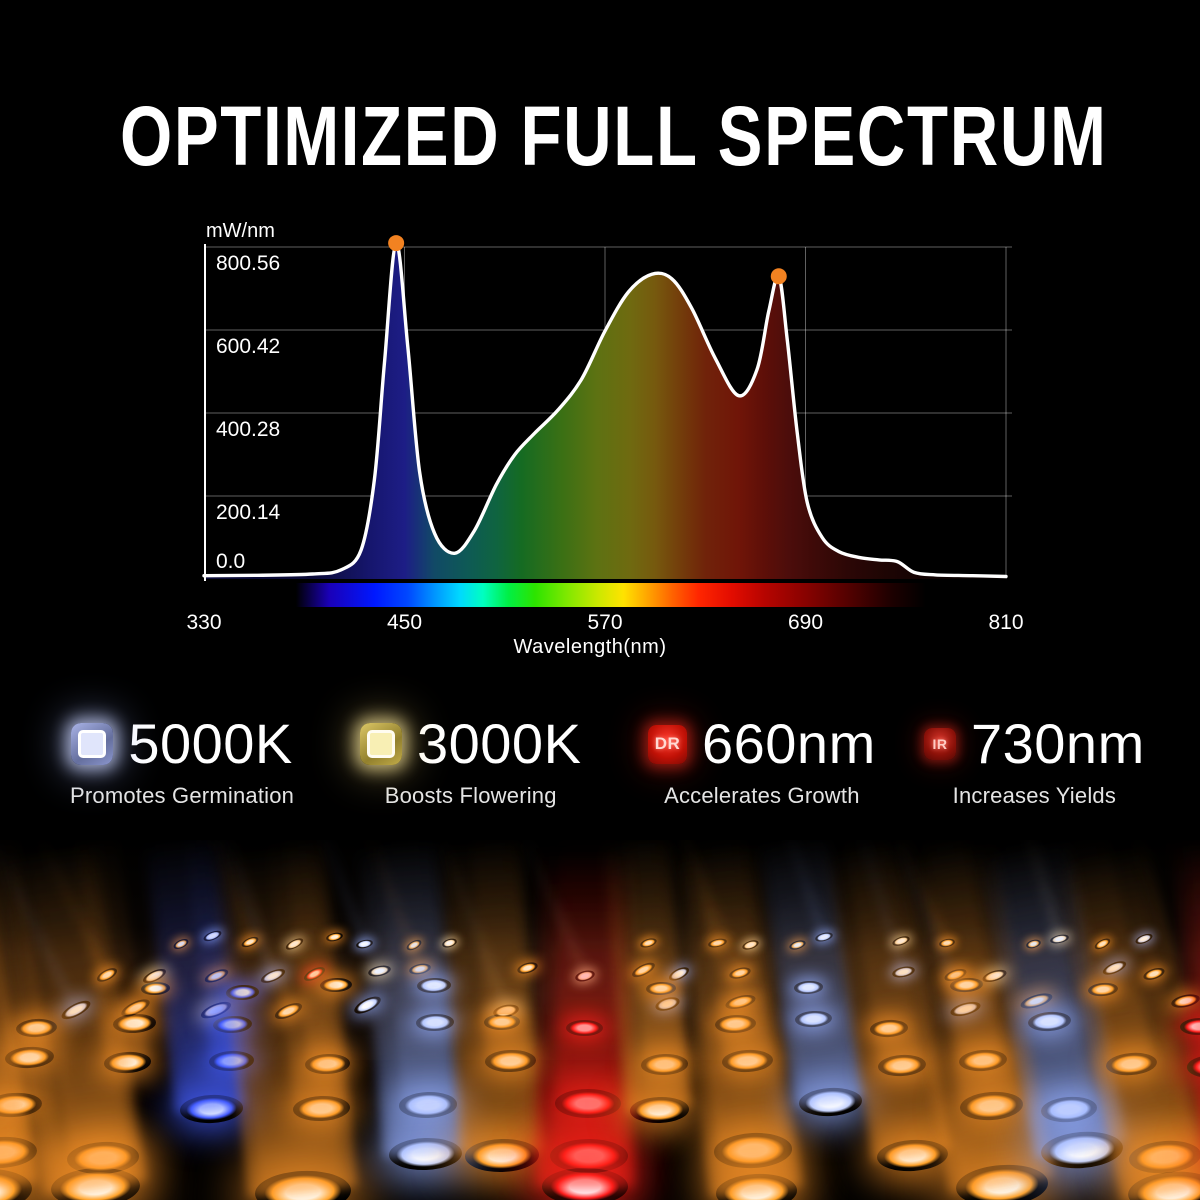 This screenshot has width=1200, height=1200. Describe the element at coordinates (499, 743) in the screenshot. I see `feature-value: 3000K` at that location.